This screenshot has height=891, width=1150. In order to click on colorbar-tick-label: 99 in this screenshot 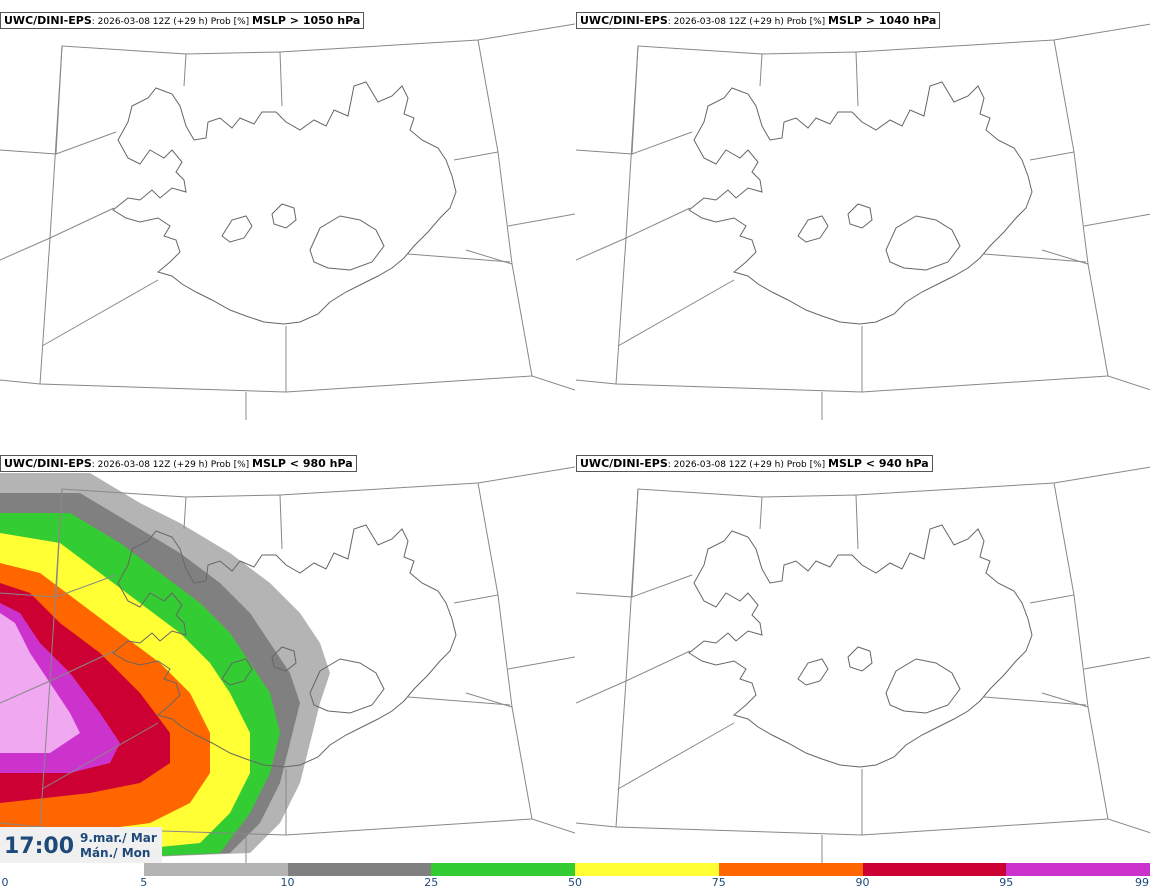, I will do `click(1142, 882)`.